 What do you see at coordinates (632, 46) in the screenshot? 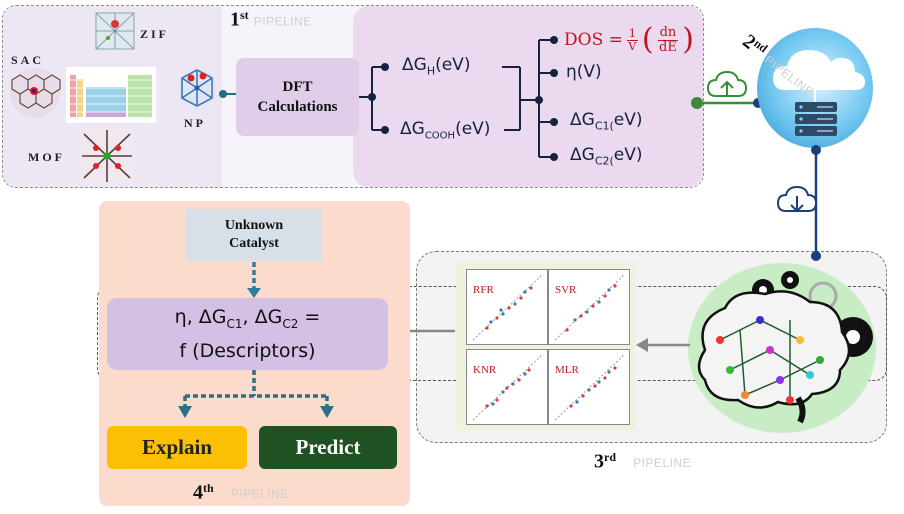
I see `dos-frac-den: V` at bounding box center [632, 46].